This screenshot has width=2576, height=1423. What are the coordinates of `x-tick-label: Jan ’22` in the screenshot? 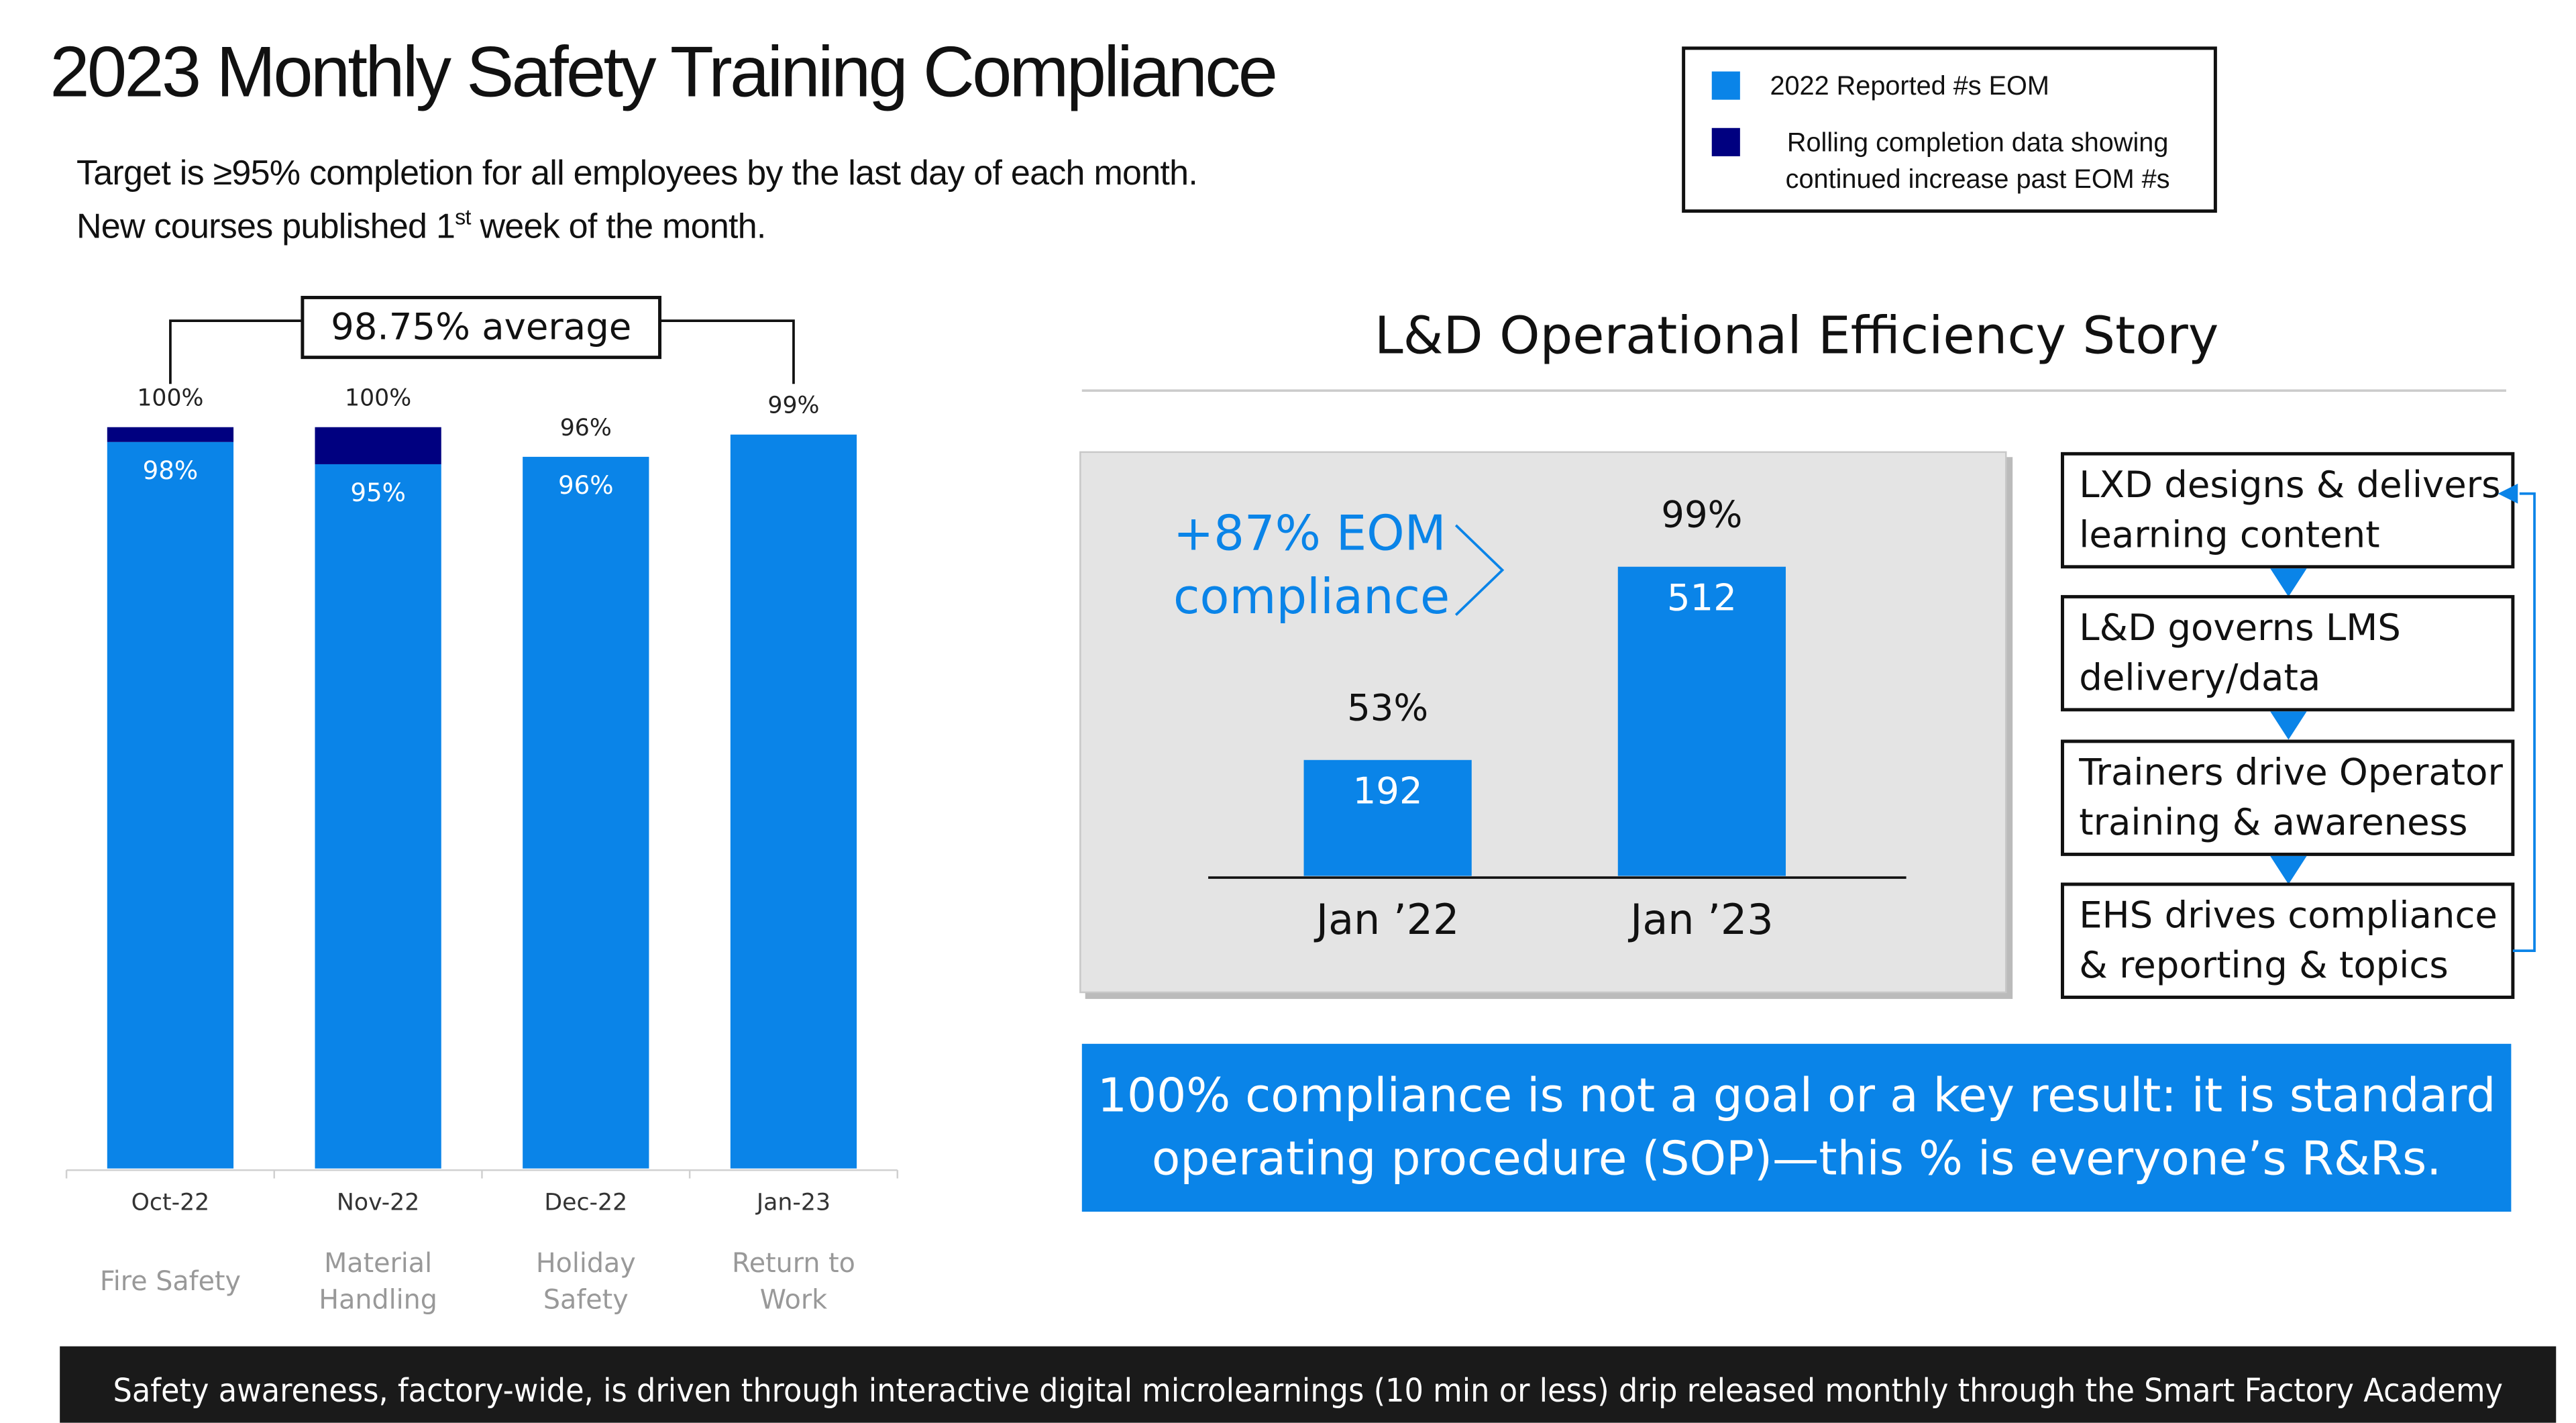 It's located at (1386, 920).